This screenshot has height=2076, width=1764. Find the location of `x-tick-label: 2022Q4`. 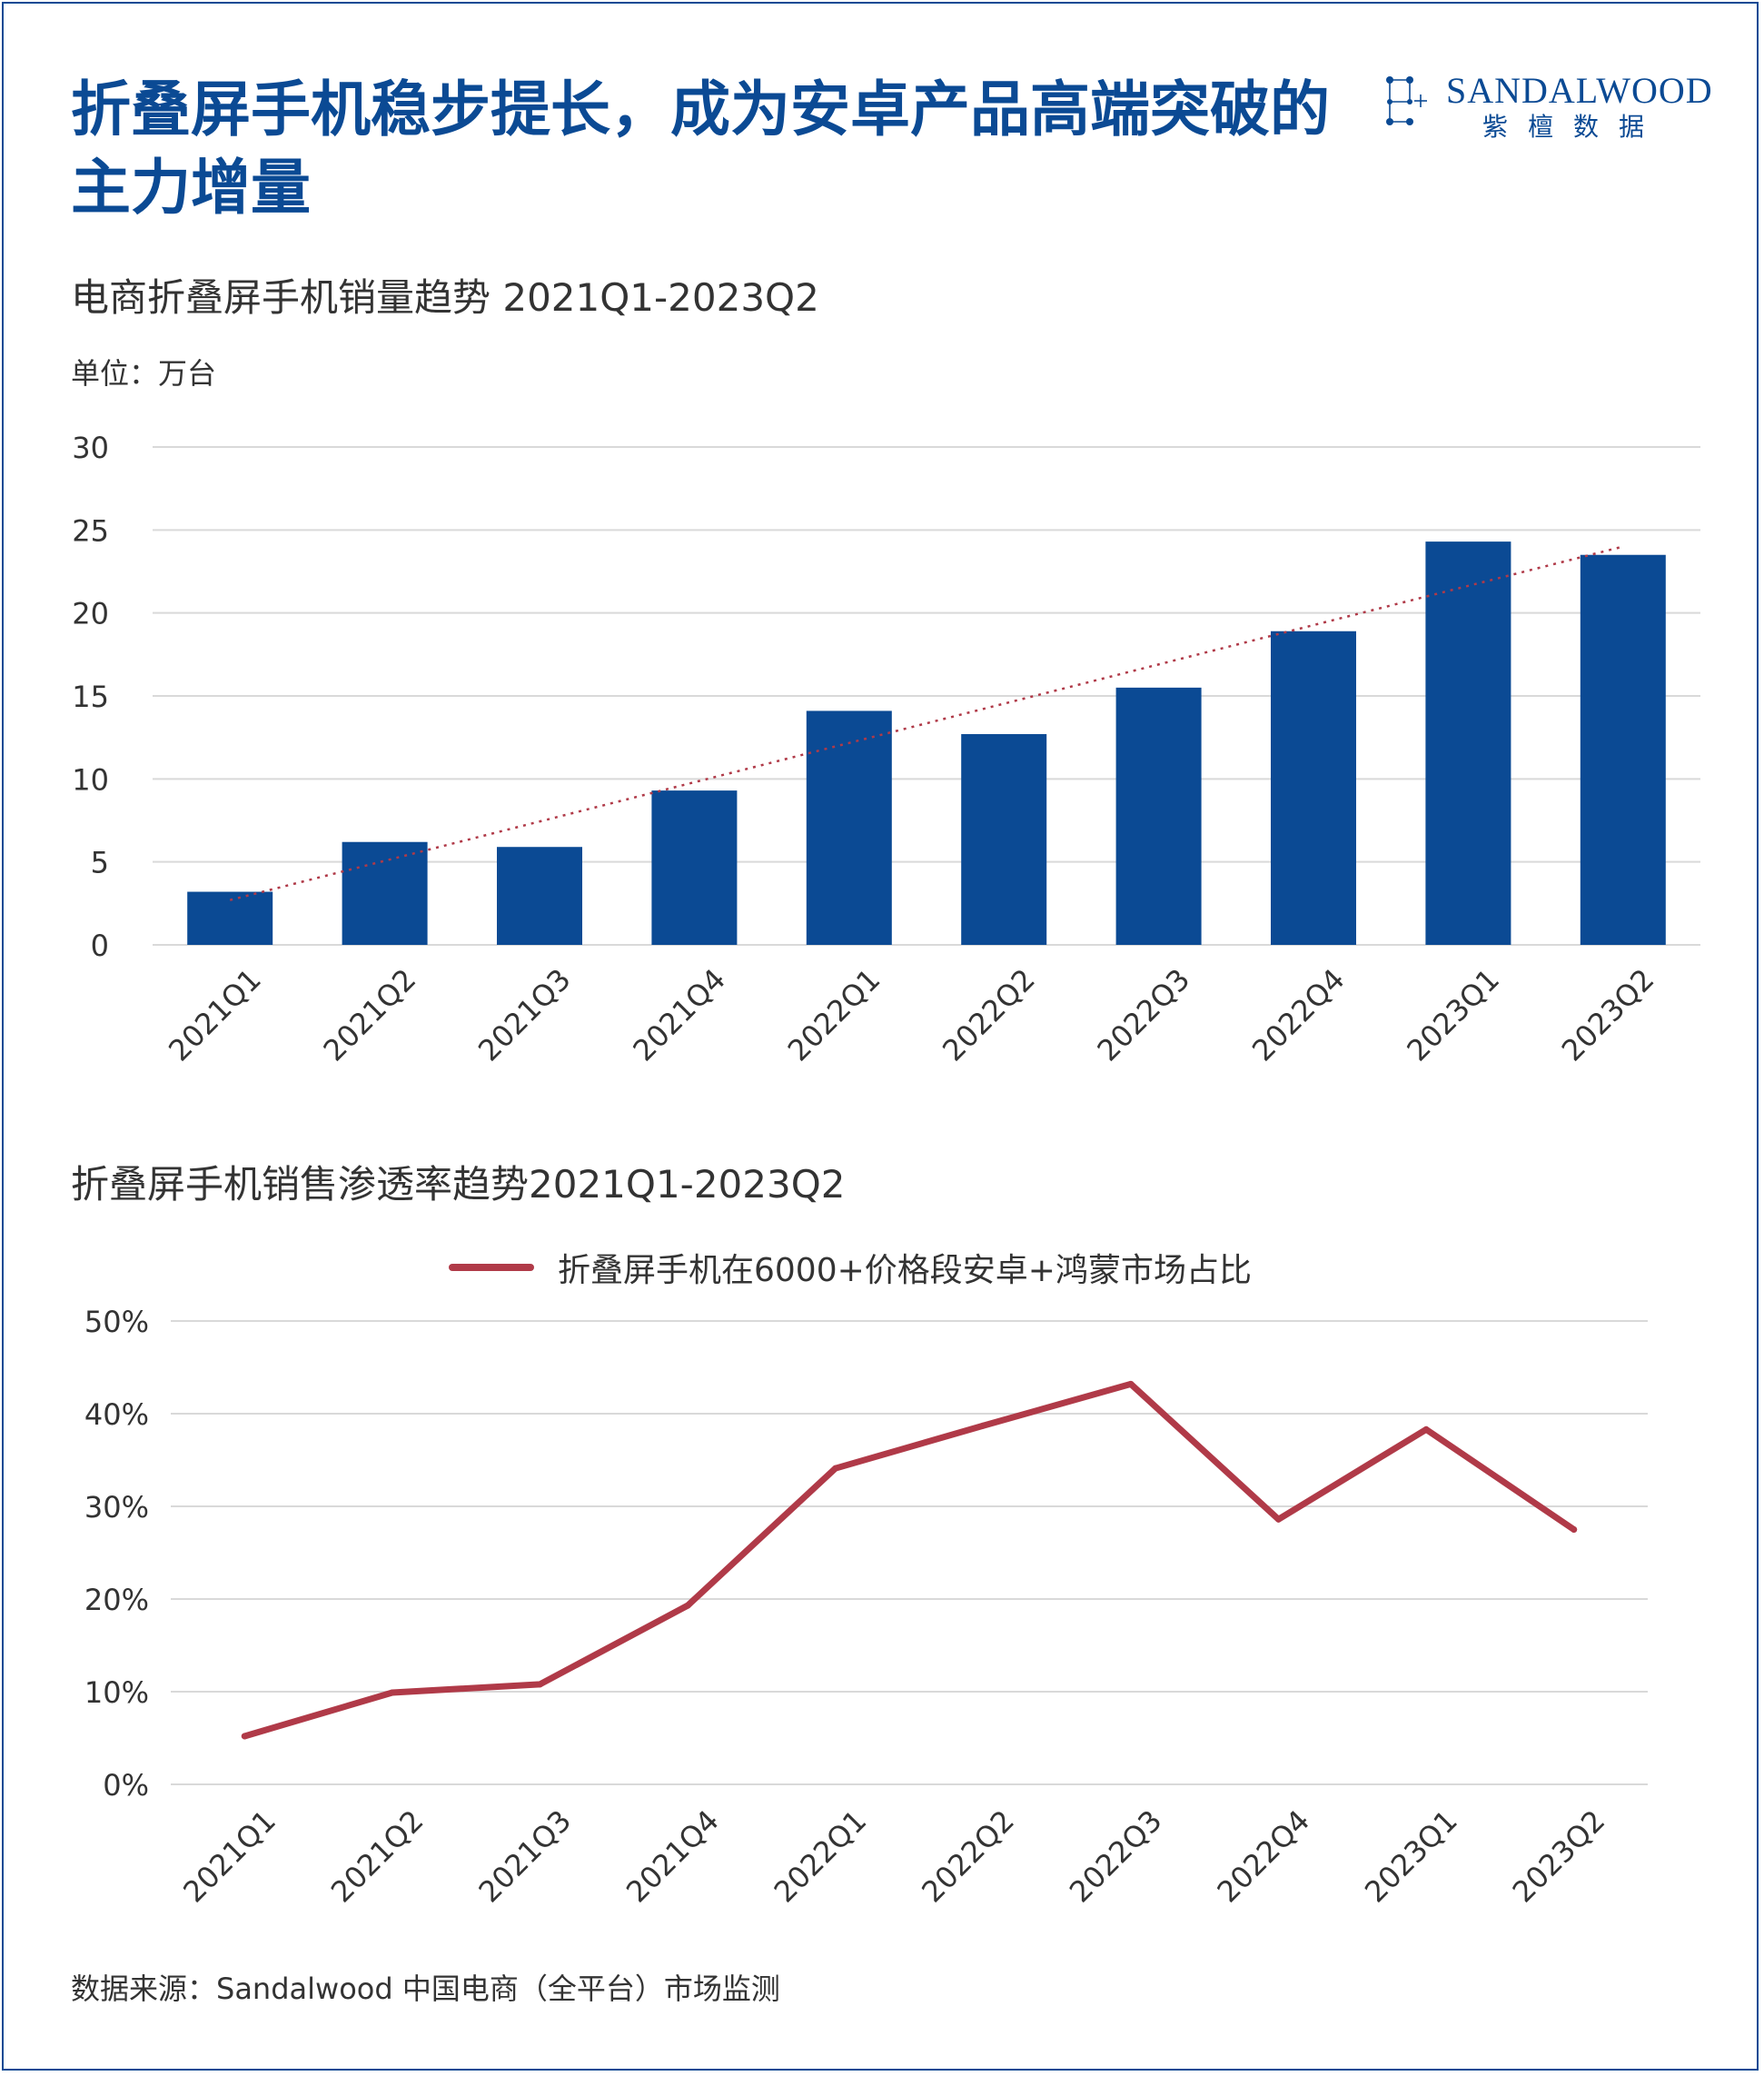

x-tick-label: 2022Q4 is located at coordinates (1263, 1857).